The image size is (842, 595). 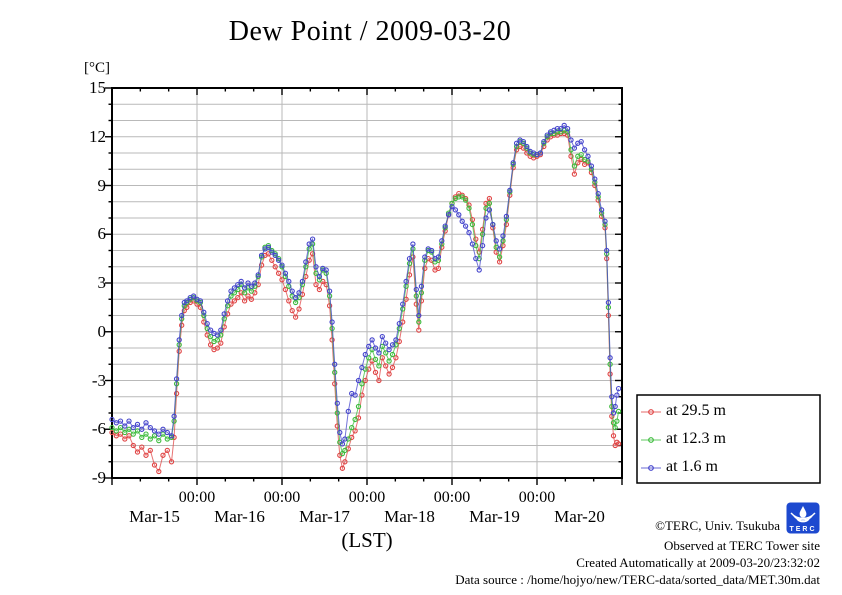 What do you see at coordinates (367, 540) in the screenshot?
I see `x-axis-label: (LST)` at bounding box center [367, 540].